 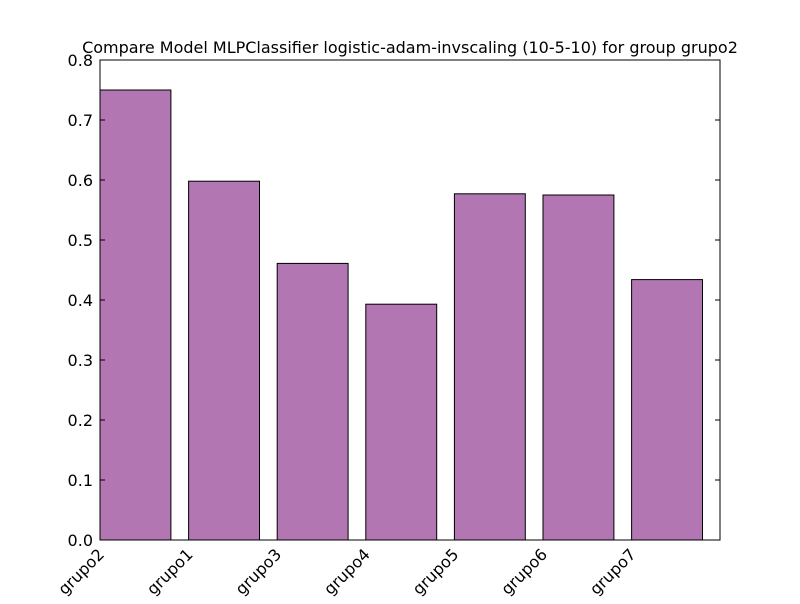 I want to click on y-tick-label: 0.3, so click(x=80, y=360).